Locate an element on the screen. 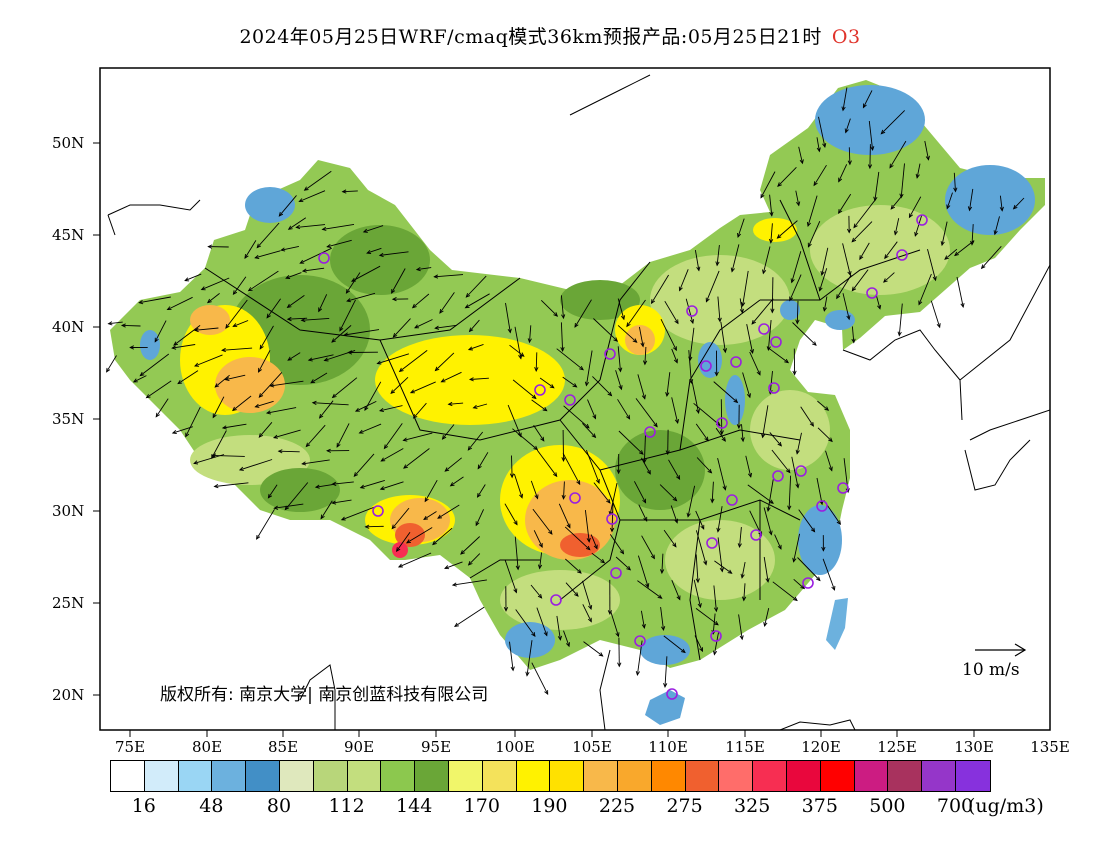 The image size is (1100, 850). colorbar-label: 48 is located at coordinates (211, 806).